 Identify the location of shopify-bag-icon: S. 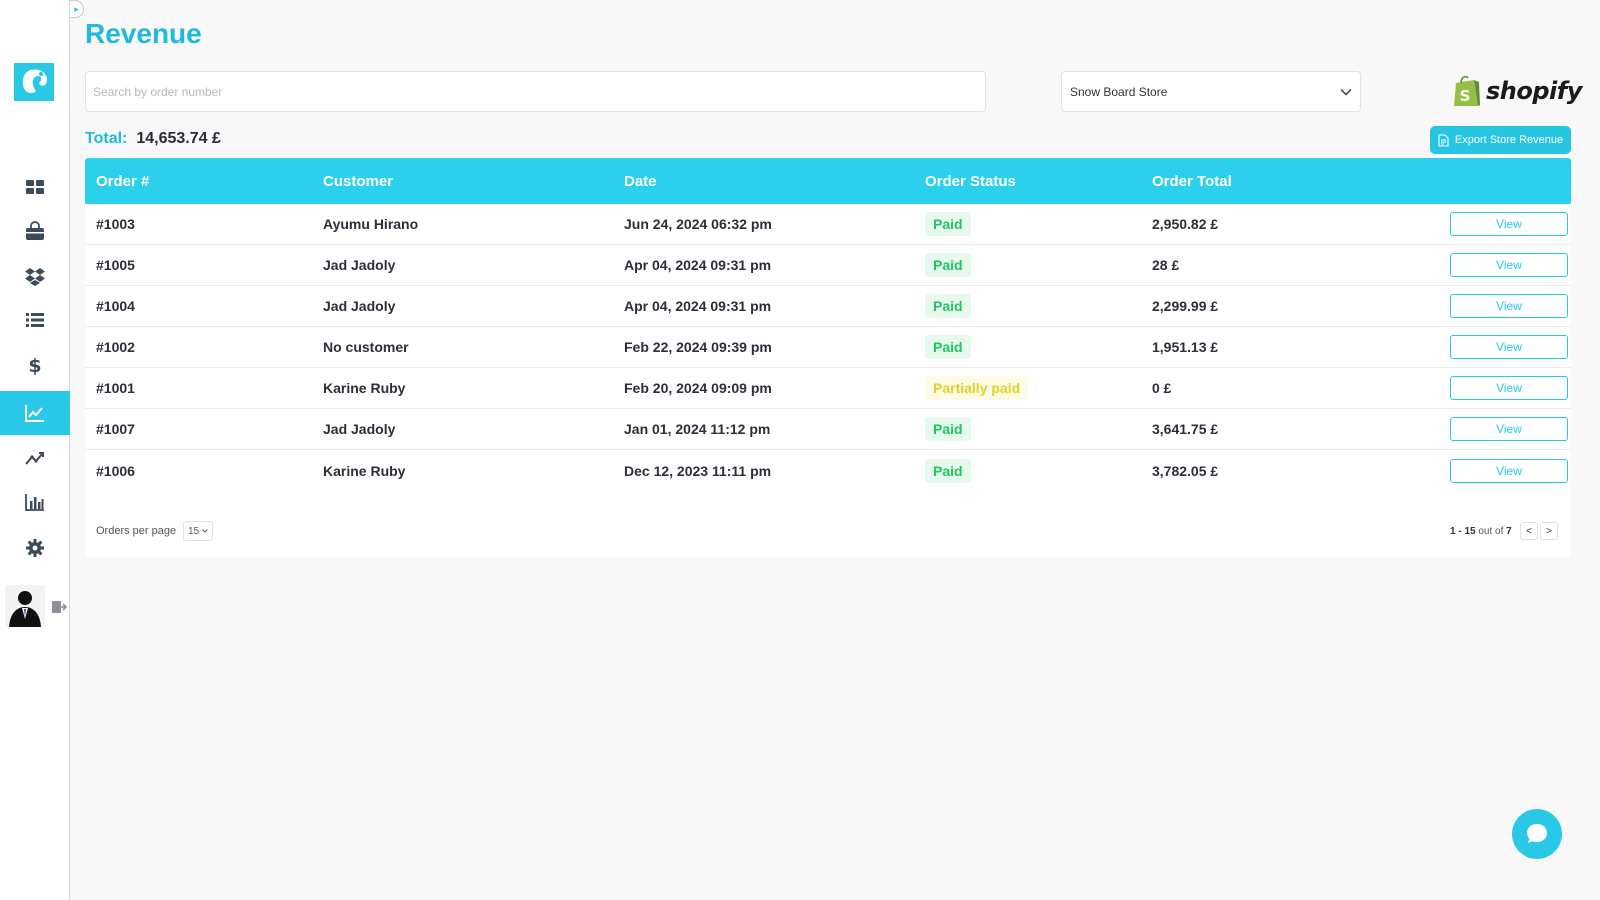
(1467, 90).